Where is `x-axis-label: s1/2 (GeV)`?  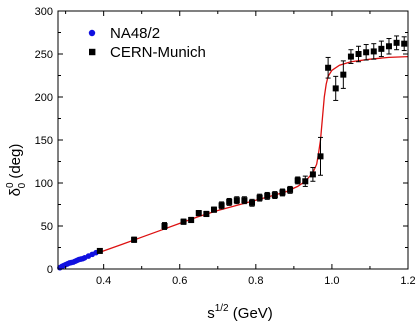
x-axis-label: s1/2 (GeV) is located at coordinates (240, 312).